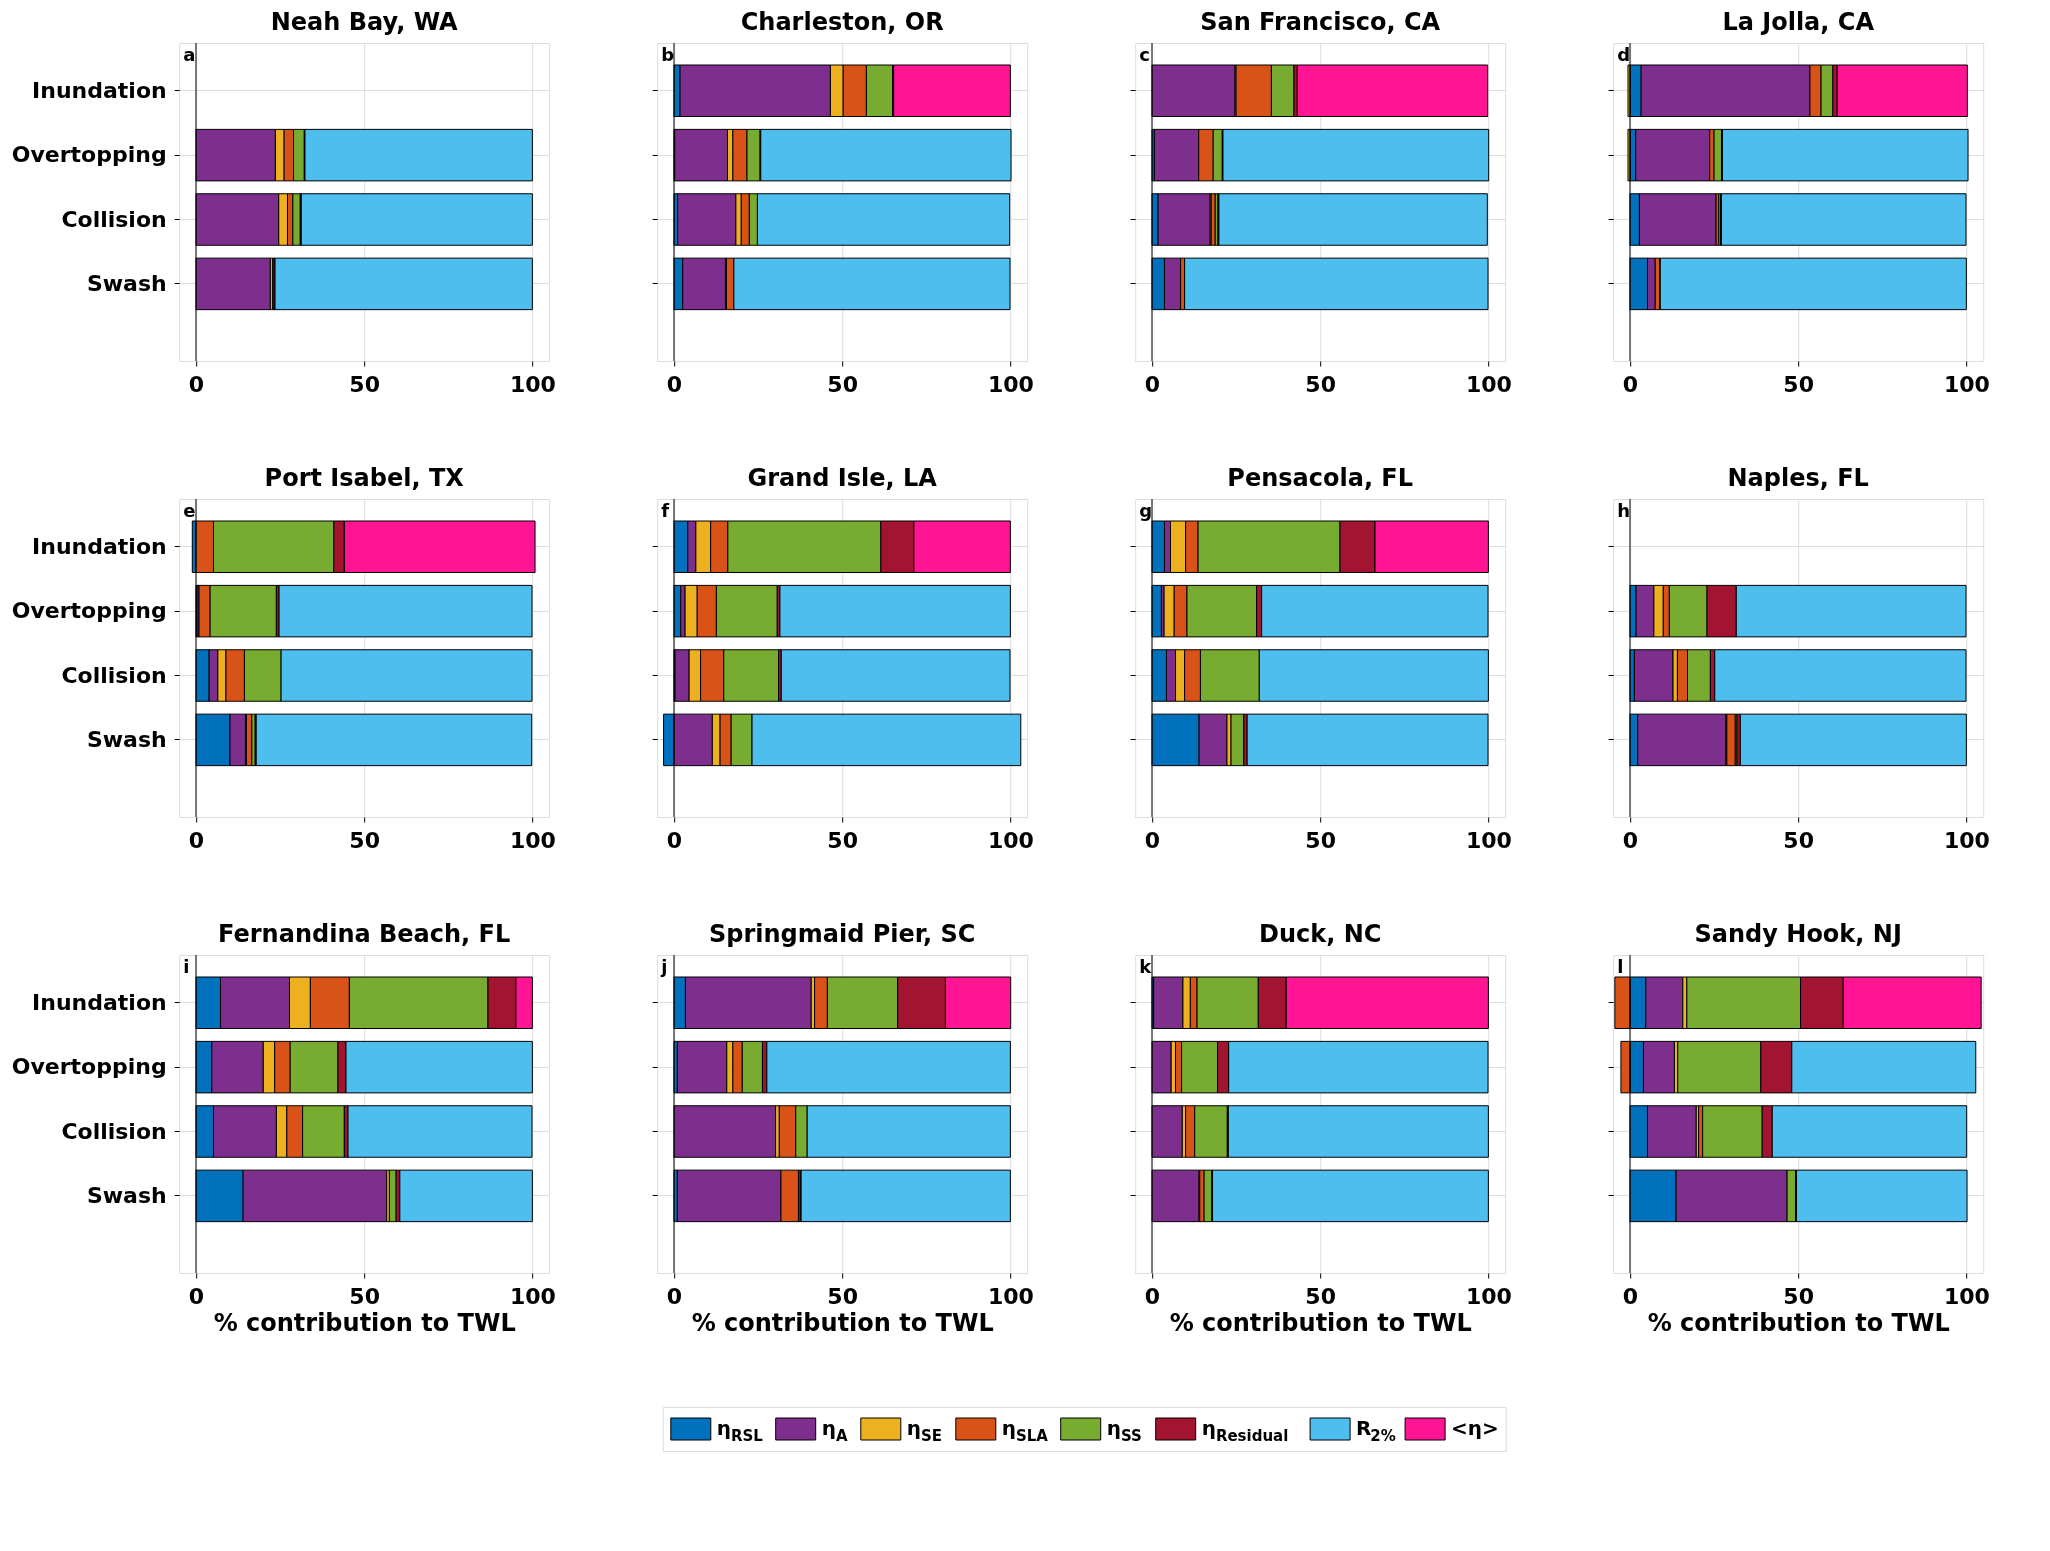  I want to click on chart-title: La Jolla, CA, so click(1798, 21).